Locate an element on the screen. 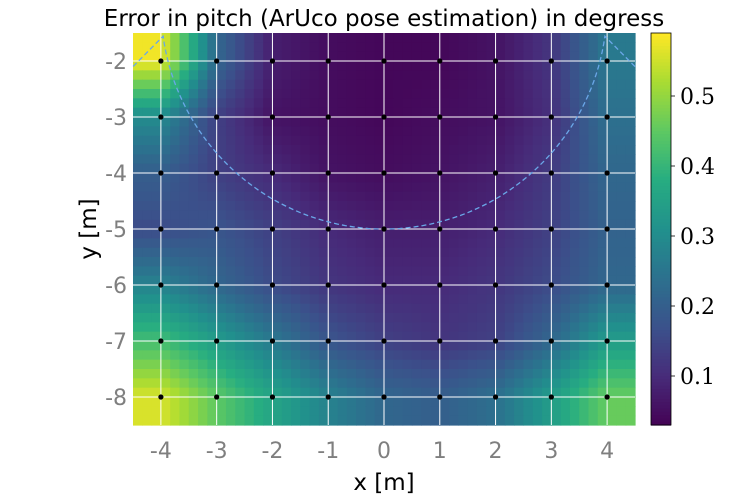 This screenshot has height=500, width=740. y-axis-ticks: -2-3-4-5-6-7-8 is located at coordinates (116, 230).